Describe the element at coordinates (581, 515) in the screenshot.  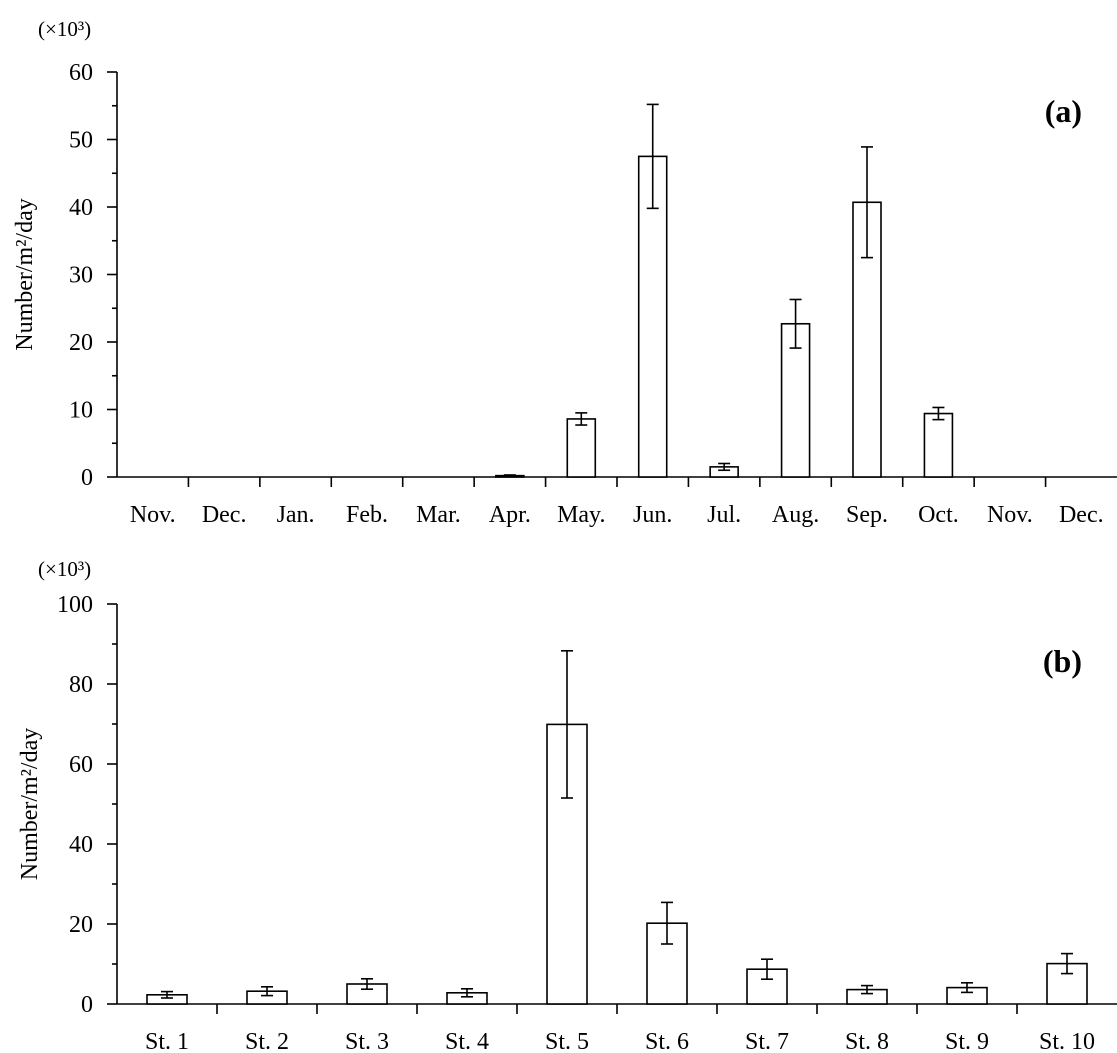
I see `x-tick-label: May.` at that location.